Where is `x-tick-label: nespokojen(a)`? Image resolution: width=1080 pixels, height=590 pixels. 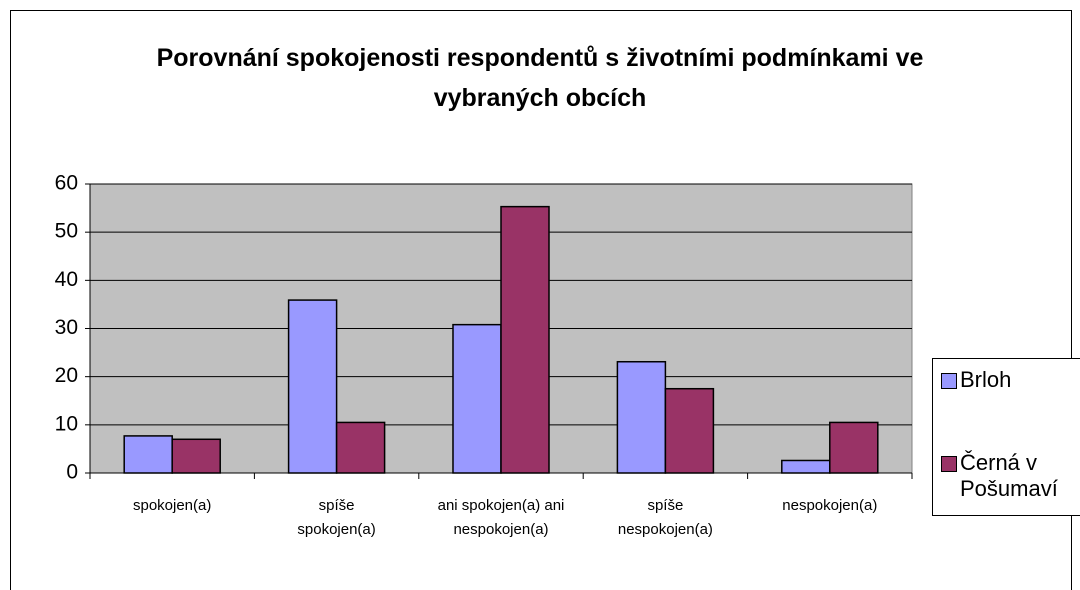
x-tick-label: nespokojen(a) is located at coordinates (830, 505).